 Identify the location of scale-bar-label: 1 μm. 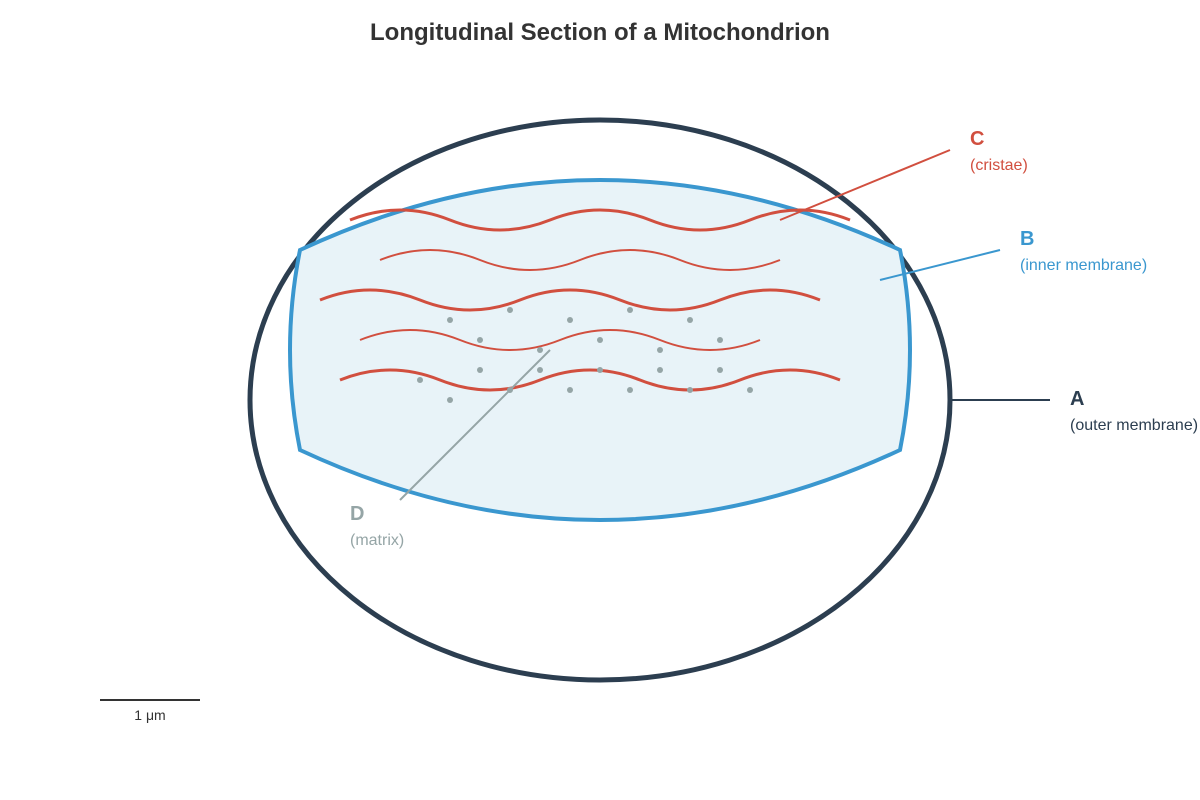
(149, 715).